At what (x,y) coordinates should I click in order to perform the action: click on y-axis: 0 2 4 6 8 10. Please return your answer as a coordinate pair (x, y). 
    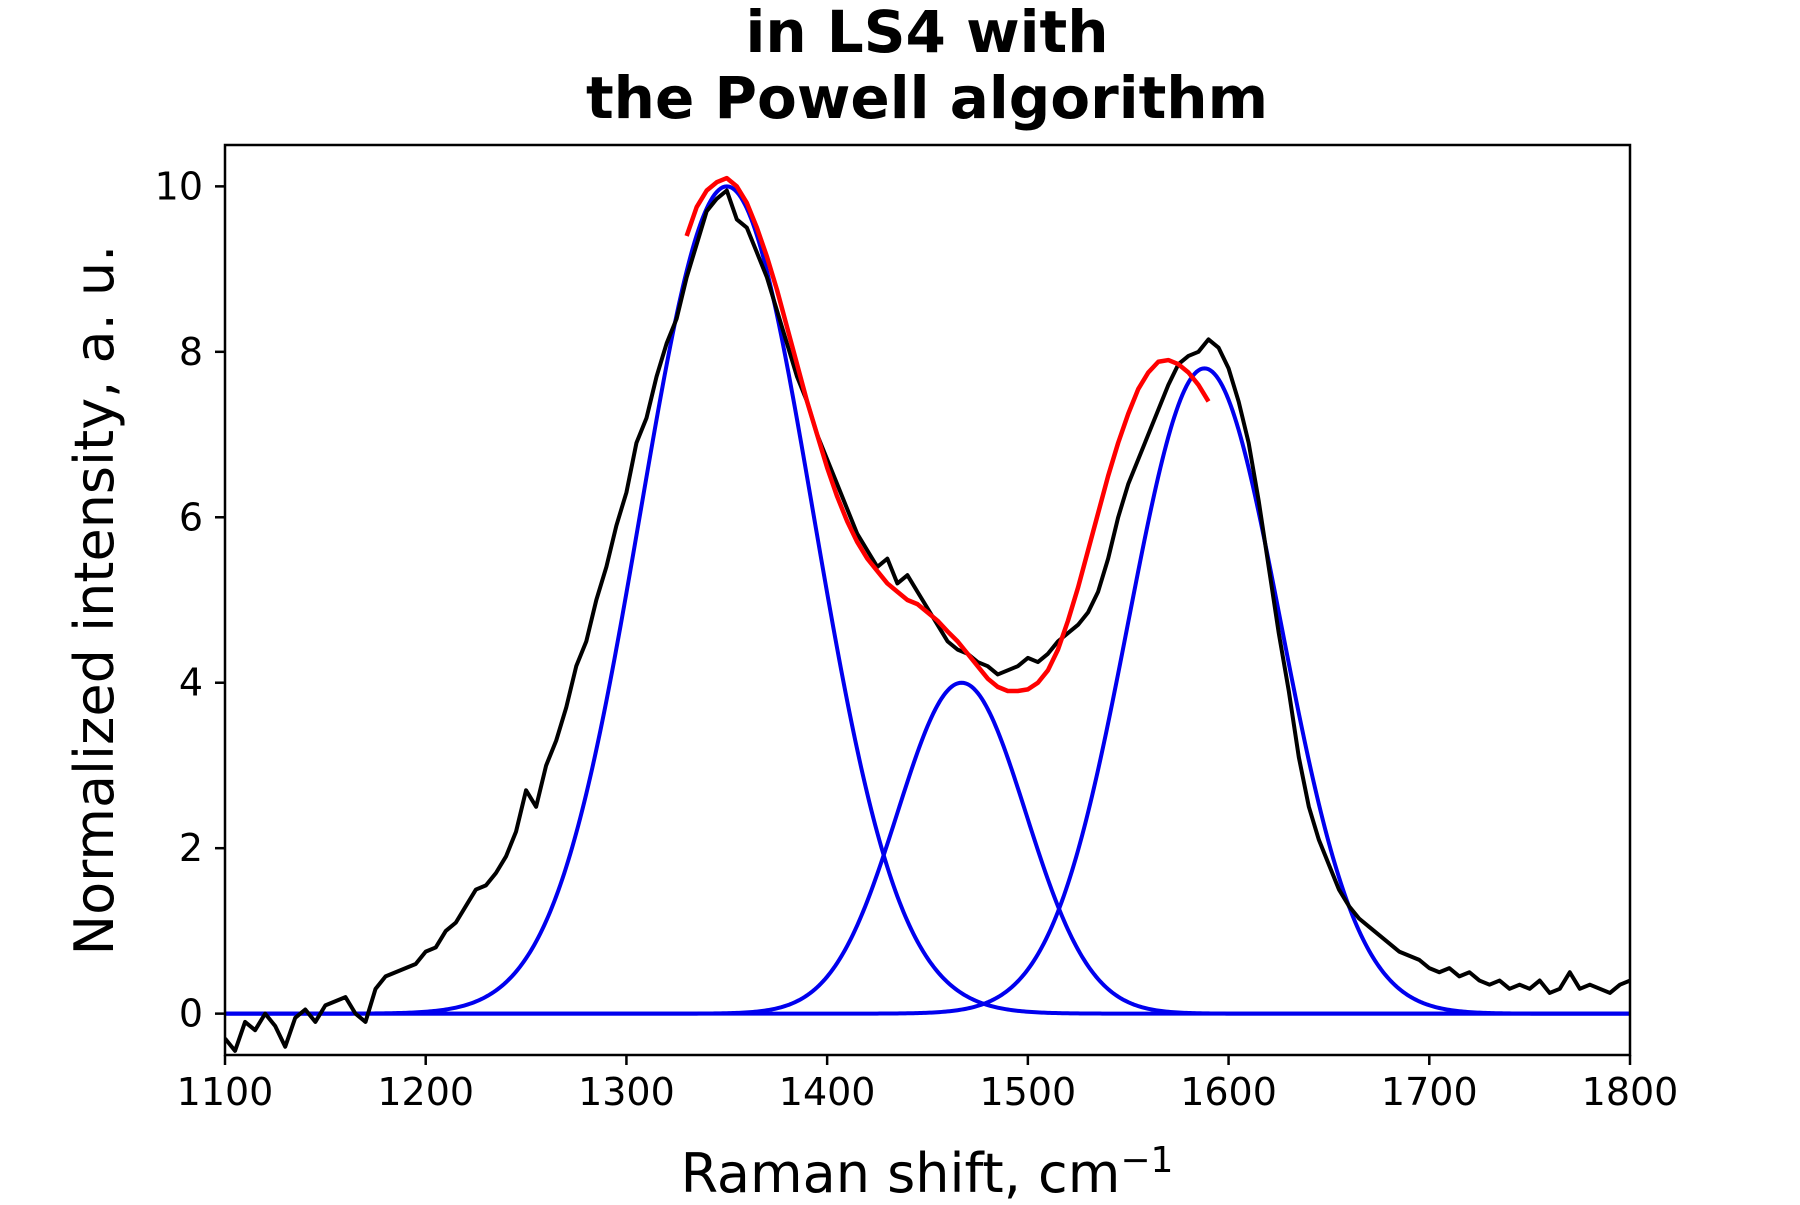
    Looking at the image, I should click on (190, 600).